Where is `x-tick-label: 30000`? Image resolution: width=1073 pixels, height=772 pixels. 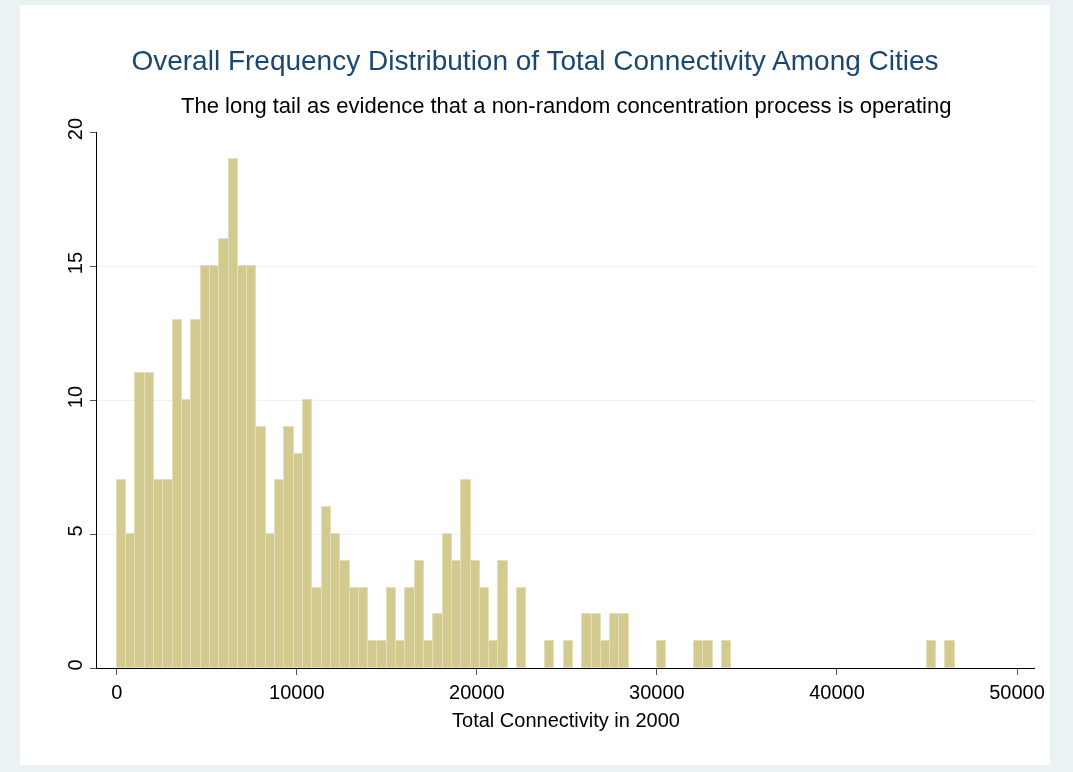
x-tick-label: 30000 is located at coordinates (657, 692).